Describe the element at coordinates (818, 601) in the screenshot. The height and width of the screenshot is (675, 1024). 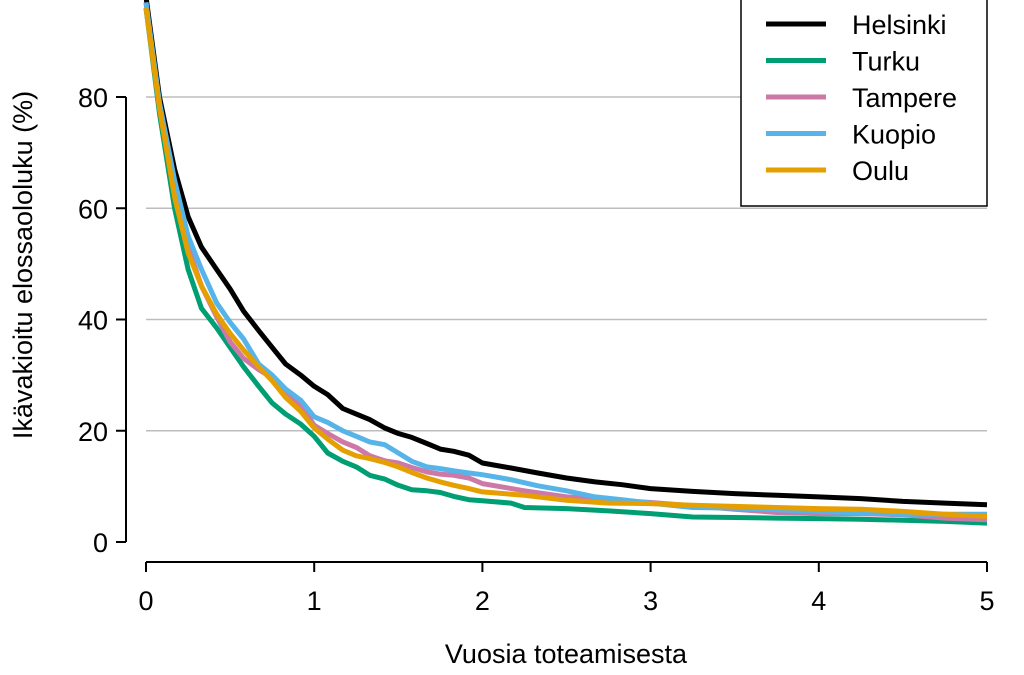
I see `x-tick-label: 4` at that location.